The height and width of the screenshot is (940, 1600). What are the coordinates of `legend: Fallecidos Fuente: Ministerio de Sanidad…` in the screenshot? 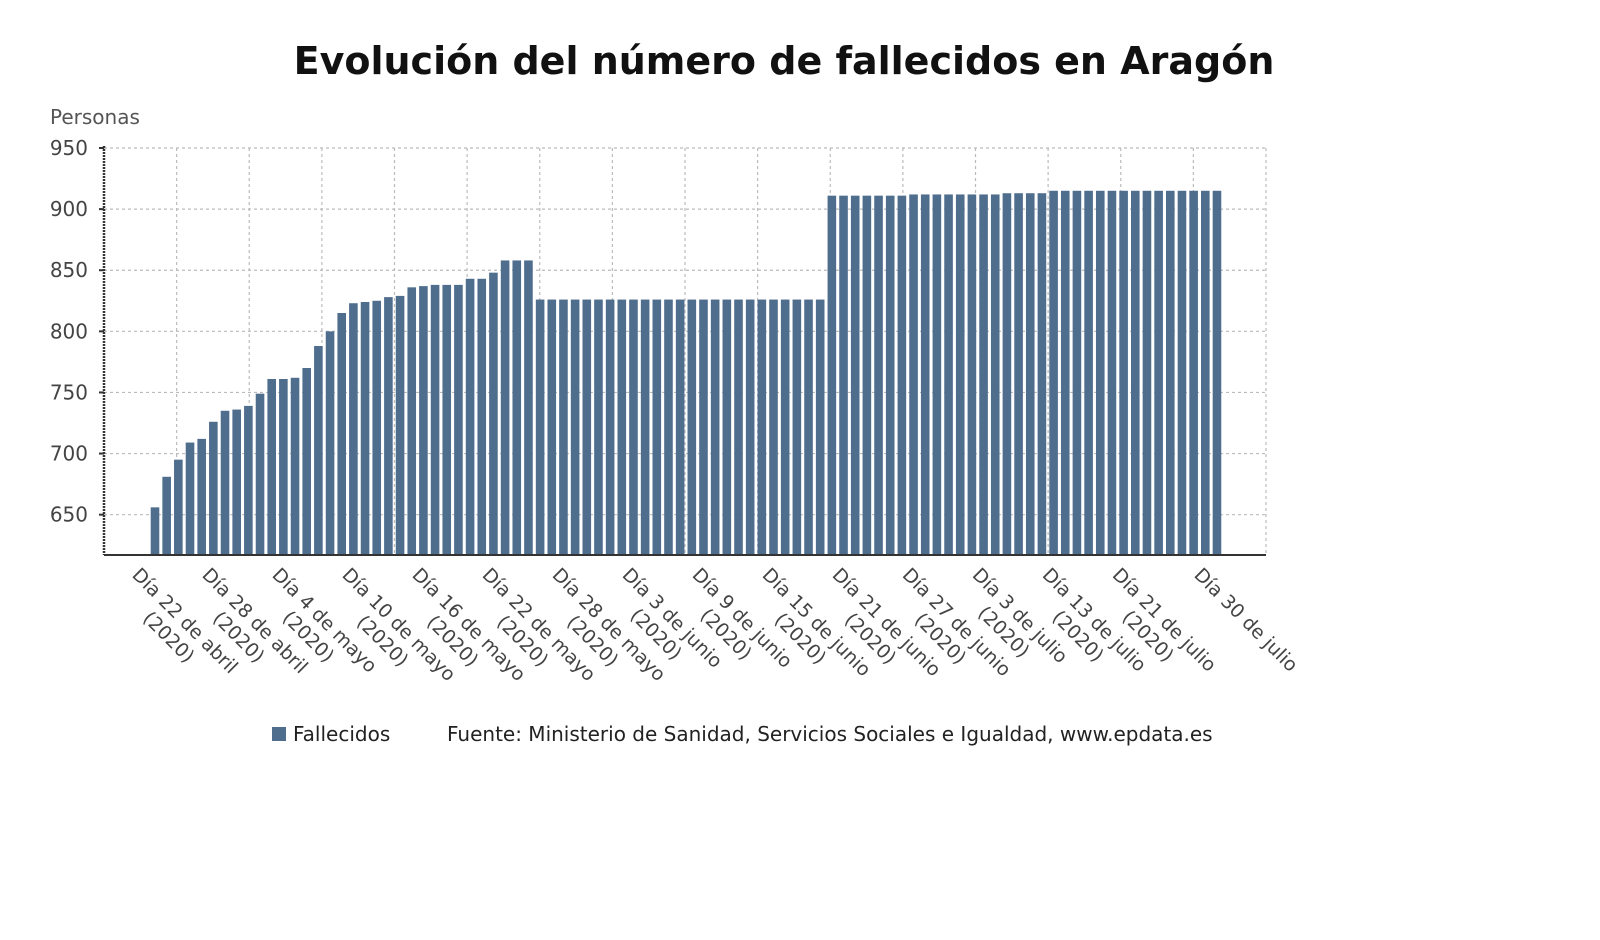 It's located at (742, 734).